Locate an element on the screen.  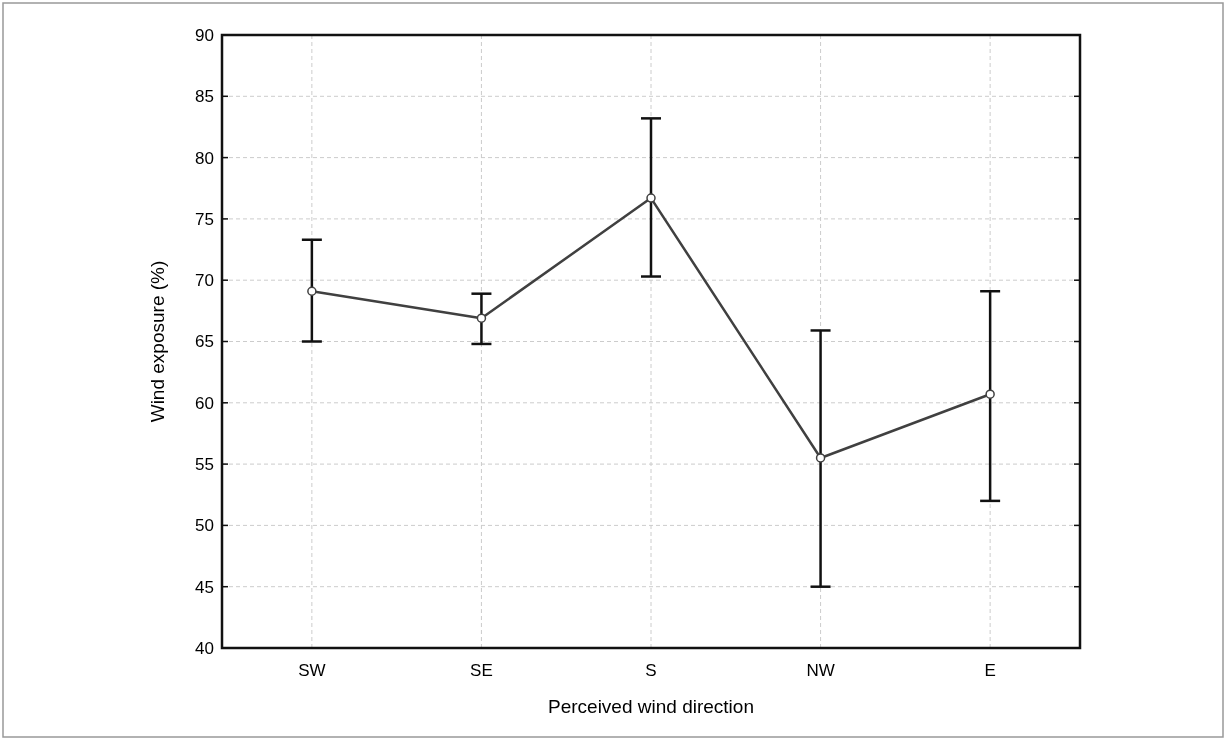
y-tick-label: 40 is located at coordinates (204, 648).